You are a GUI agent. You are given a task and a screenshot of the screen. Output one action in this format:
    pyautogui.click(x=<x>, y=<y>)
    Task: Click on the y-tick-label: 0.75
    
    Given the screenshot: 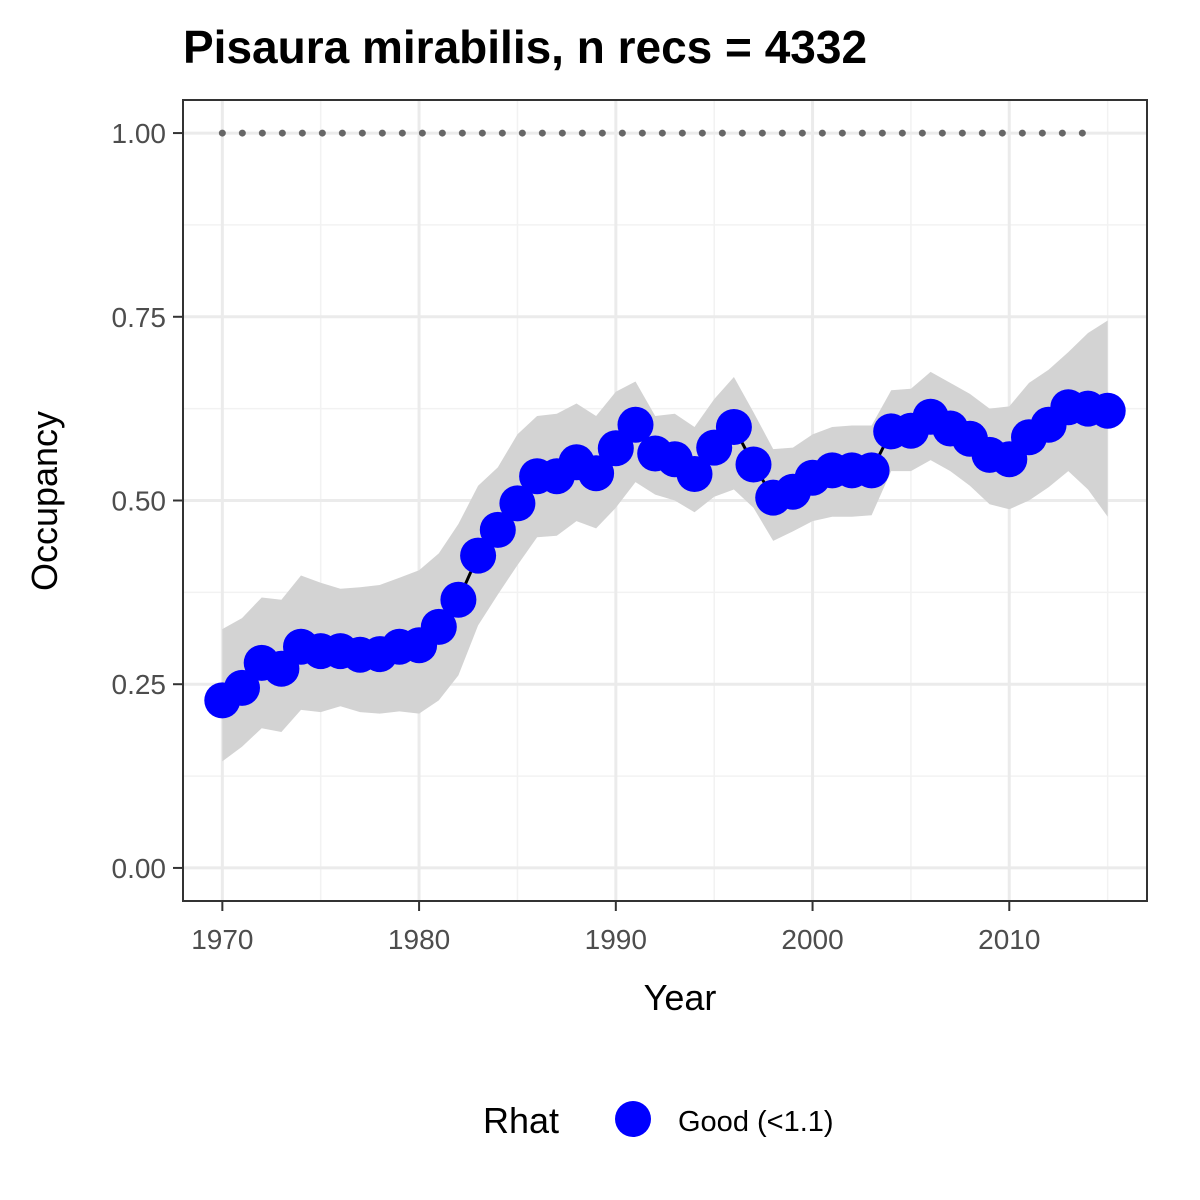 What is the action you would take?
    pyautogui.click(x=139, y=317)
    